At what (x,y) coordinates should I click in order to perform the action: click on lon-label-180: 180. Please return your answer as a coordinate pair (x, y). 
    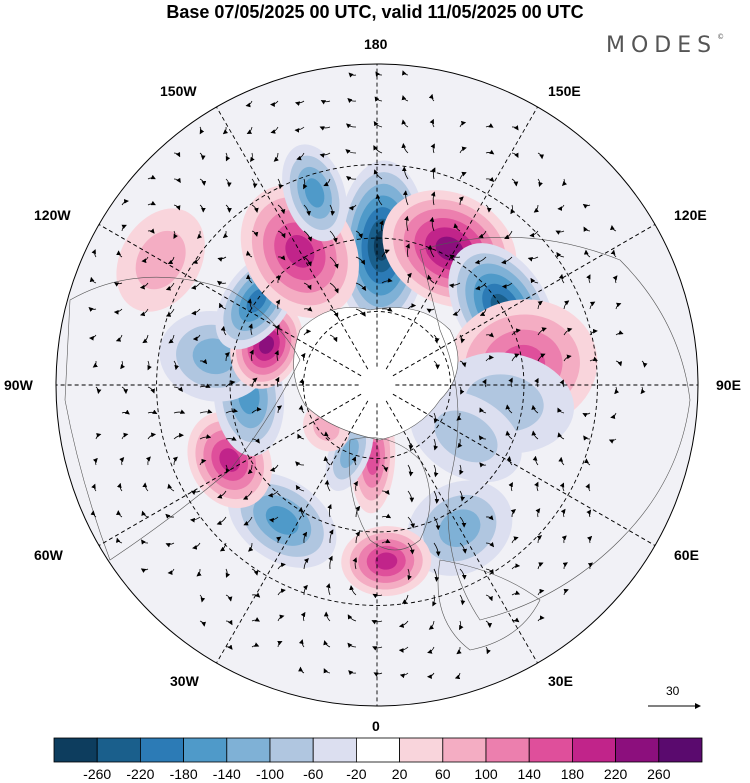
    Looking at the image, I should click on (376, 44).